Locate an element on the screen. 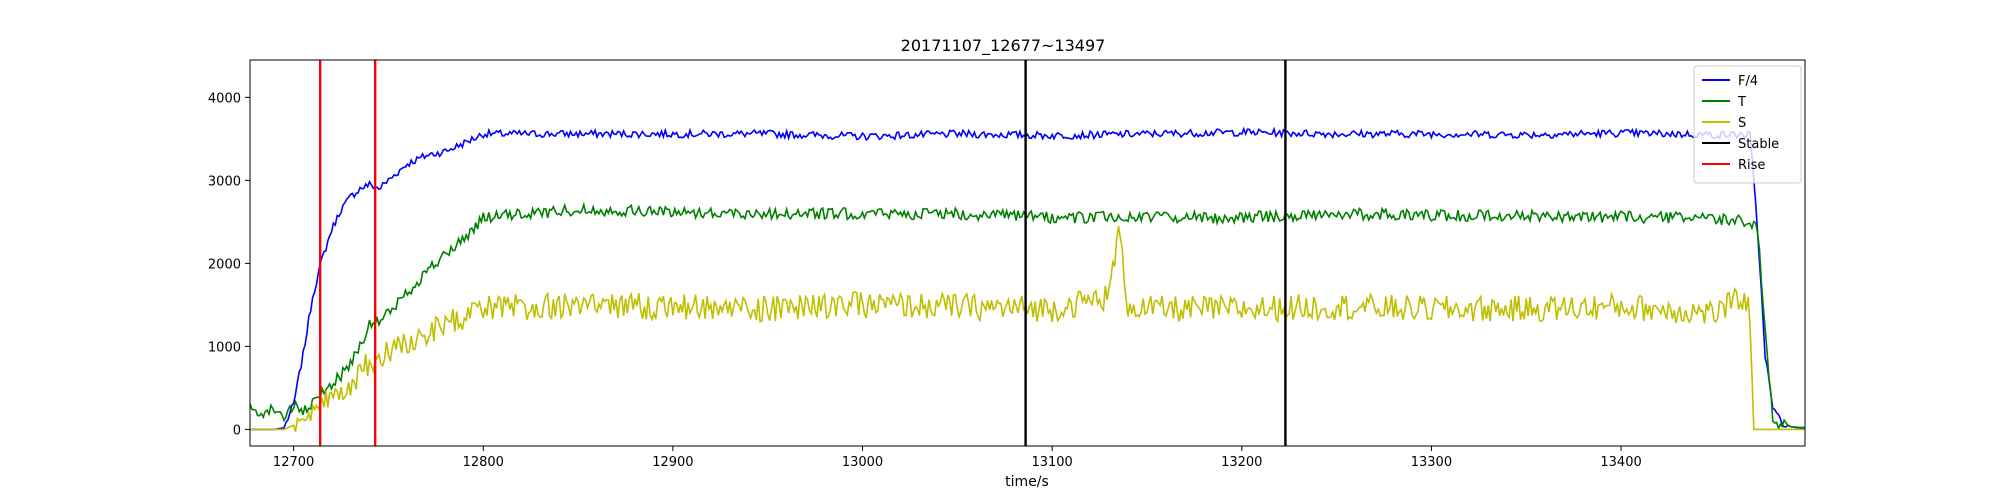 This screenshot has width=2000, height=500. x-tick-label: 12800 is located at coordinates (483, 462).